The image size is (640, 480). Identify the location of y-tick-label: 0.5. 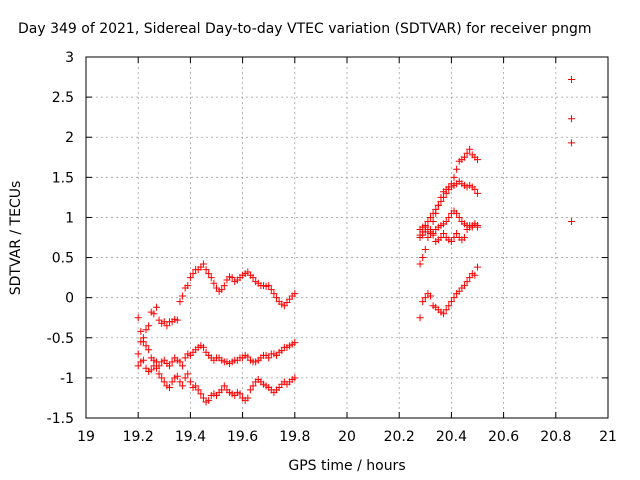
(63, 259).